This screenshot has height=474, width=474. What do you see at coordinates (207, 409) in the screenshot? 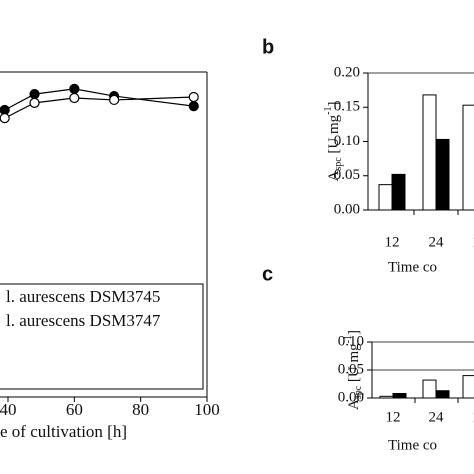
I see `x-tick-label: 100` at bounding box center [207, 409].